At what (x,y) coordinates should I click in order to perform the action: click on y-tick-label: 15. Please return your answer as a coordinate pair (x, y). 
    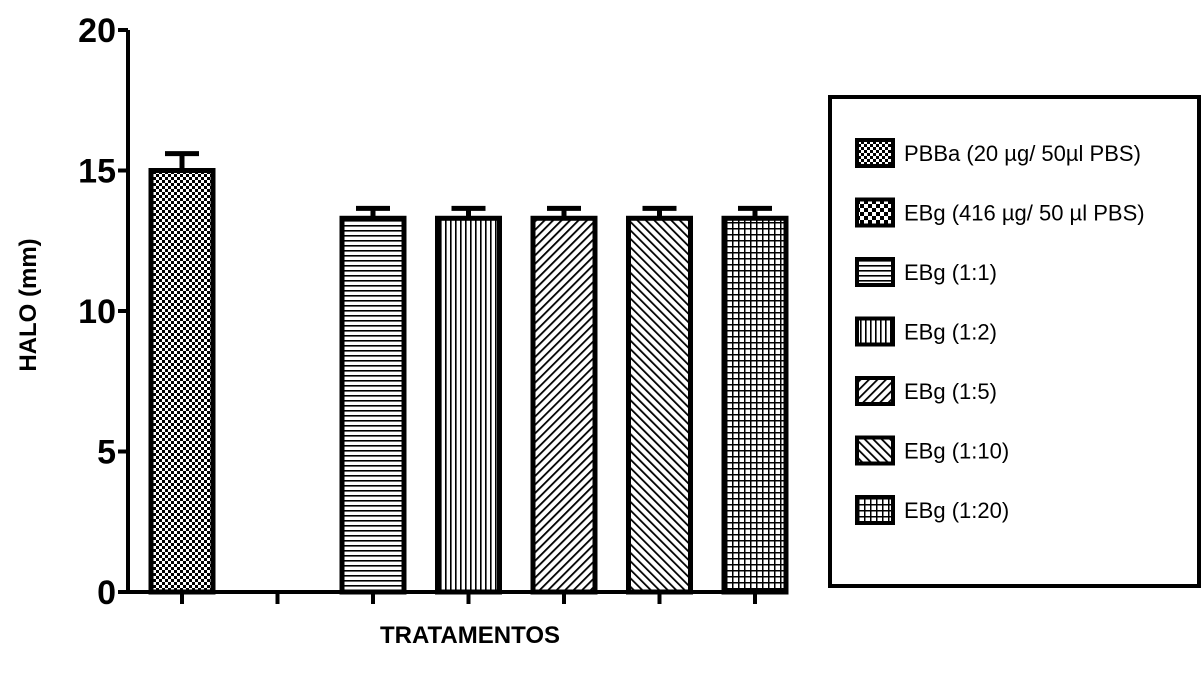
    Looking at the image, I should click on (97, 172).